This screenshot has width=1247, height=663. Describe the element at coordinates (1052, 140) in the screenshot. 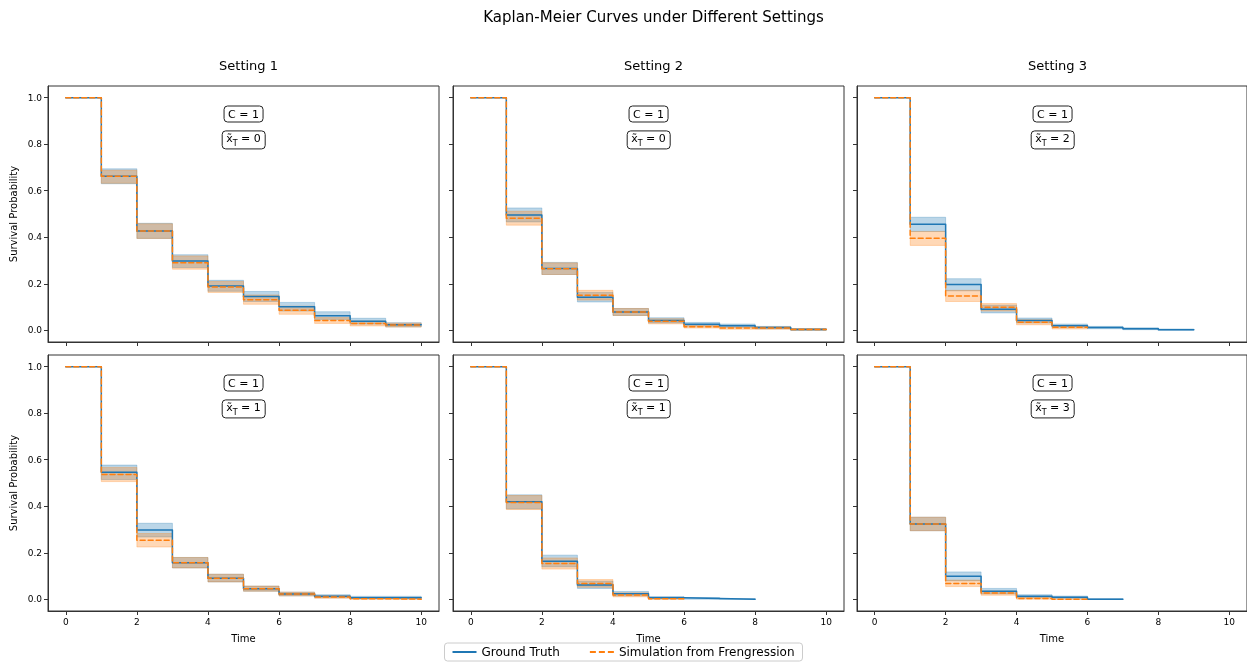

I see `annotation: x̃$_{T}$ = 2` at that location.